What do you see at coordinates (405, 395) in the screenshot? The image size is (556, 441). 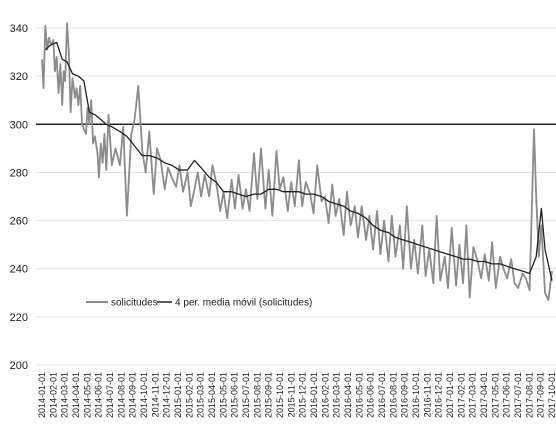 I see `x-tick-label: 2016-09-01` at bounding box center [405, 395].